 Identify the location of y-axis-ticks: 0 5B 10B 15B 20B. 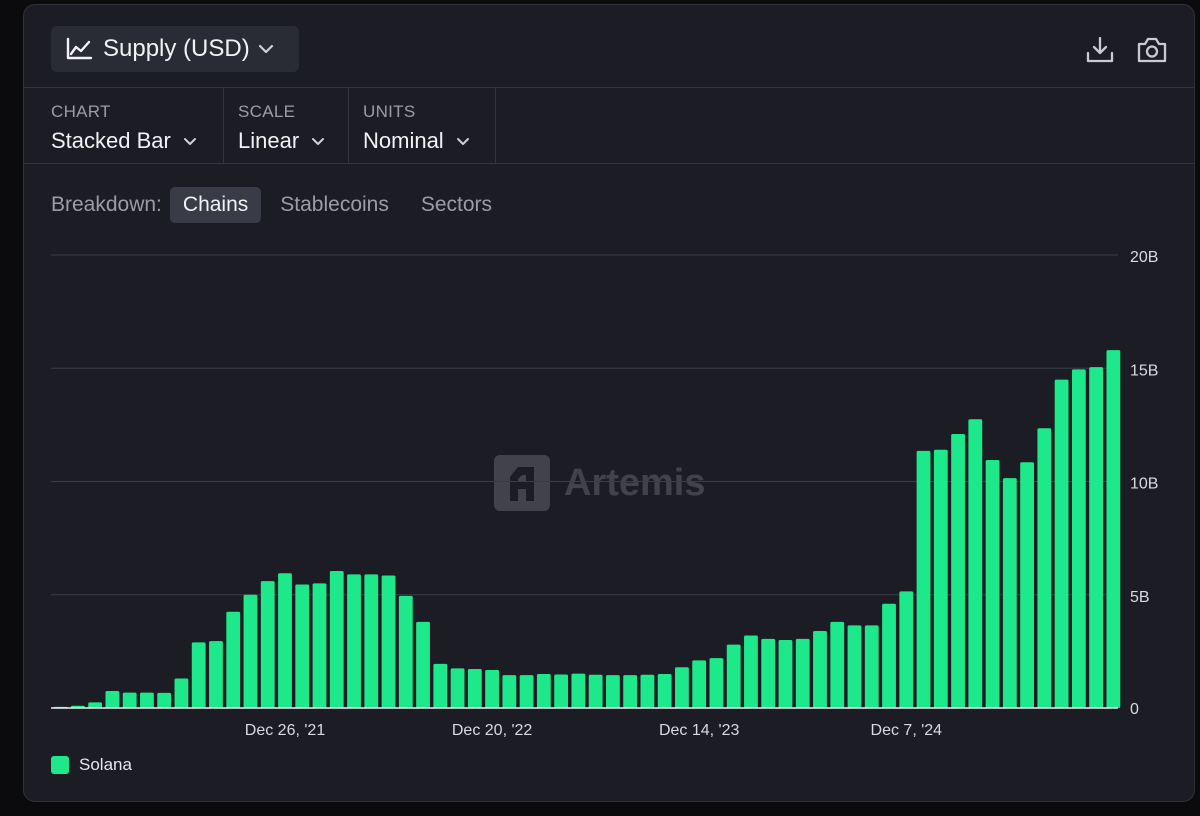
(1144, 483).